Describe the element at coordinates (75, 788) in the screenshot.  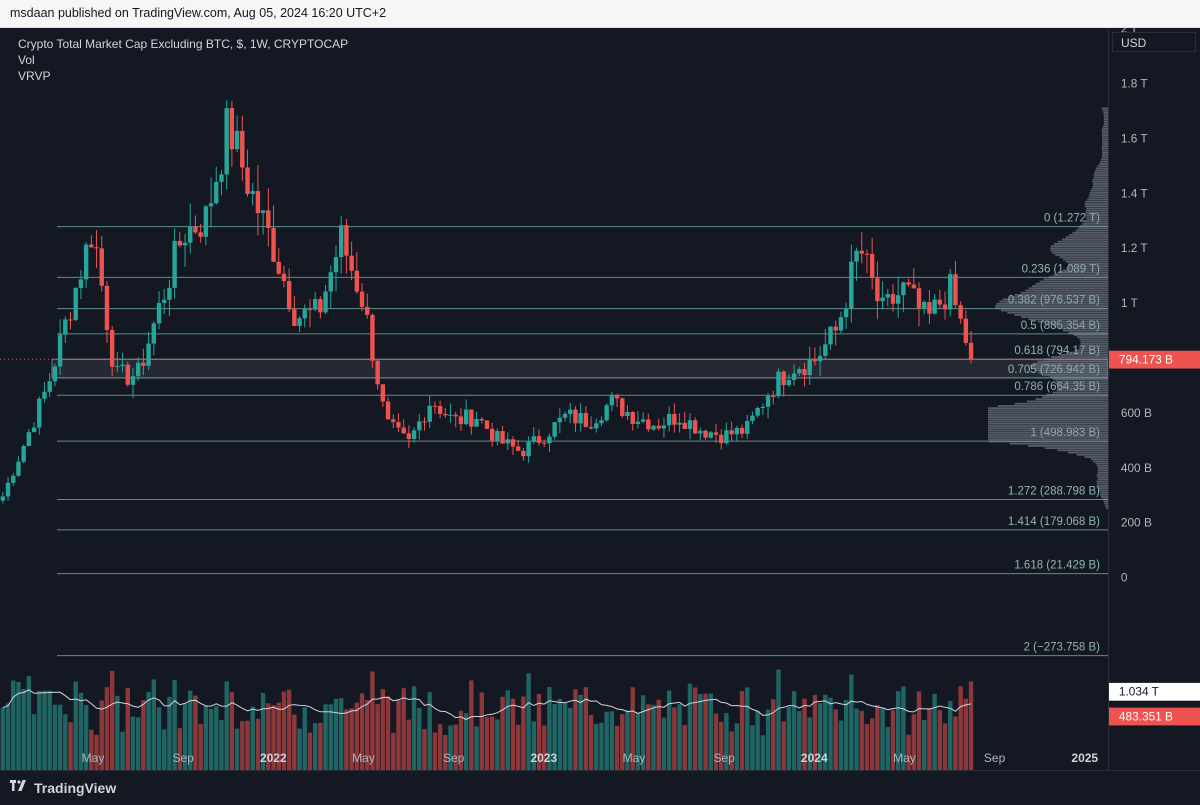
I see `footer-brand: TradingView` at that location.